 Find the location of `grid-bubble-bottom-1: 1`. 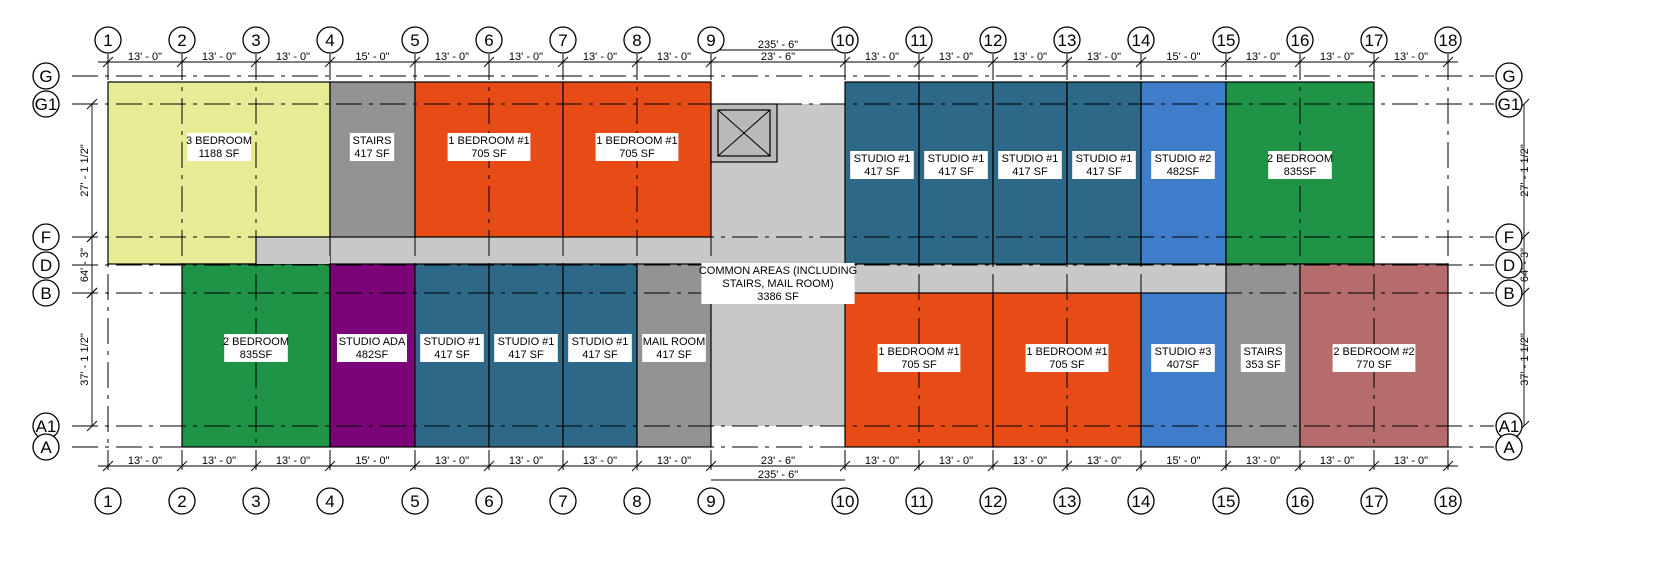

grid-bubble-bottom-1: 1 is located at coordinates (108, 501).